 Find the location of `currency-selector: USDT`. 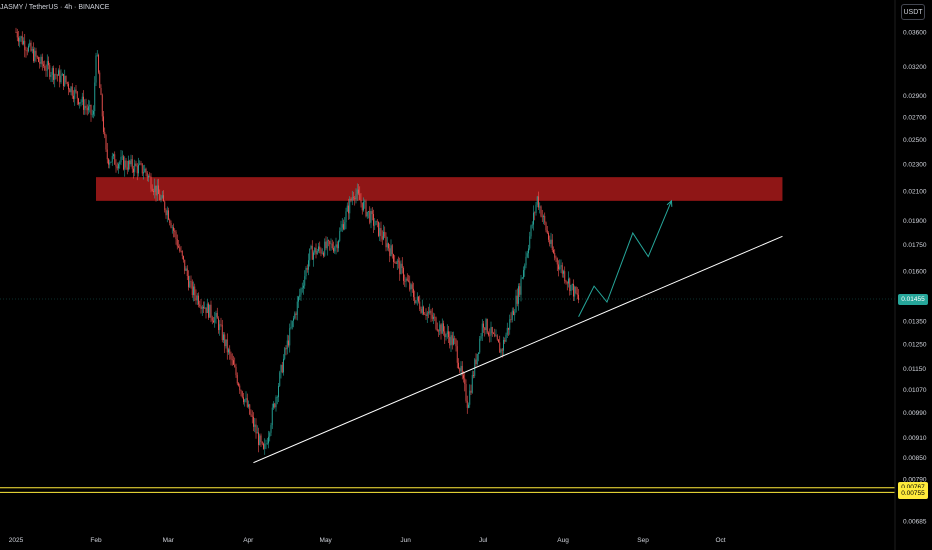

currency-selector: USDT is located at coordinates (913, 12).